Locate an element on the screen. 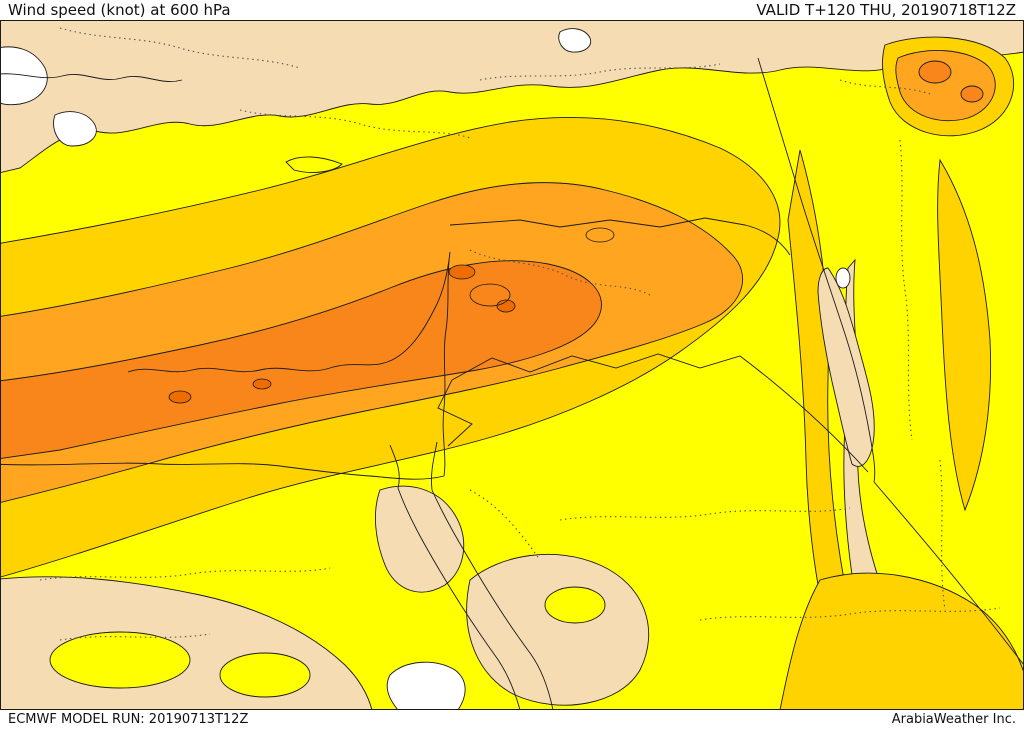  model-run-label: ECMWF MODEL RUN: 20190713T12Z is located at coordinates (128, 719).